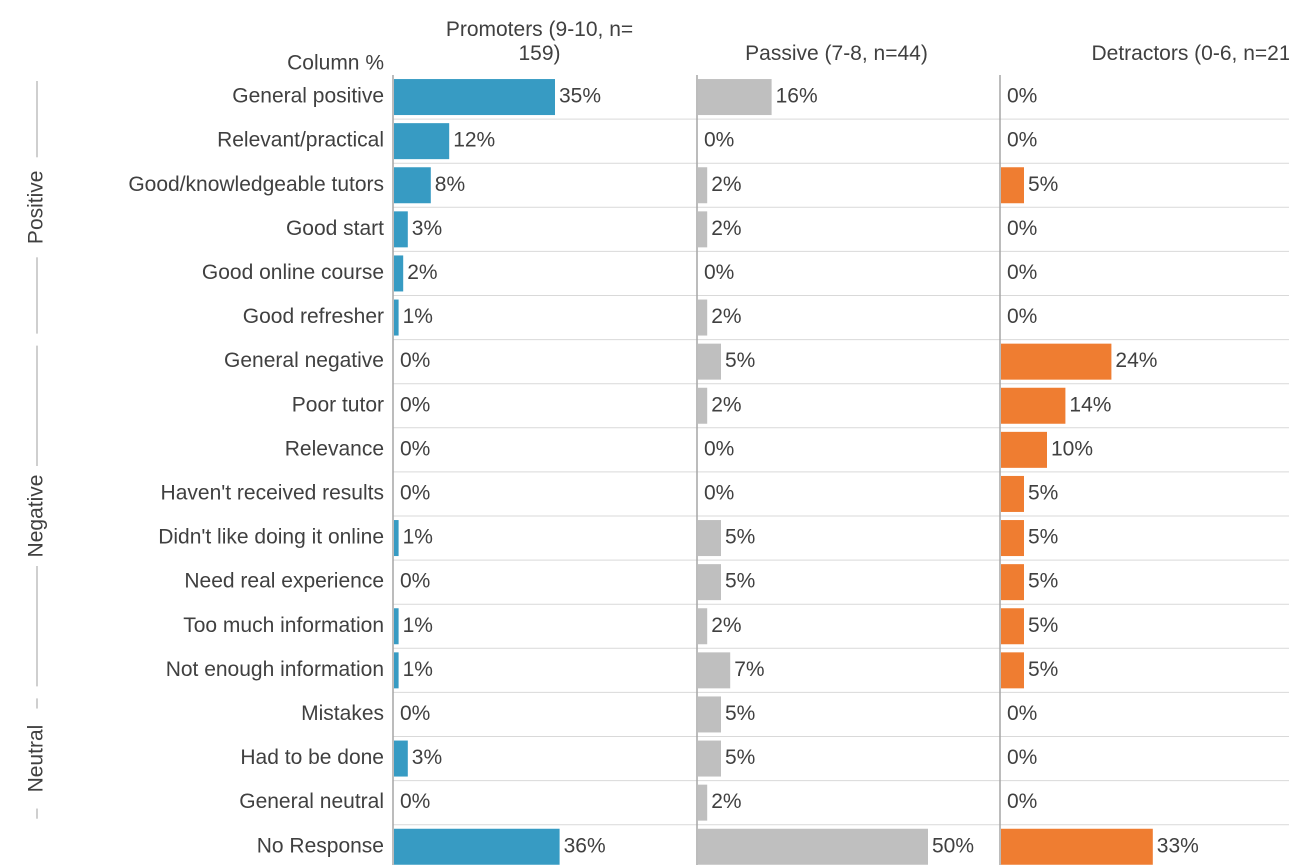 This screenshot has height=865, width=1289. What do you see at coordinates (335, 228) in the screenshot?
I see `category-label: Good start` at bounding box center [335, 228].